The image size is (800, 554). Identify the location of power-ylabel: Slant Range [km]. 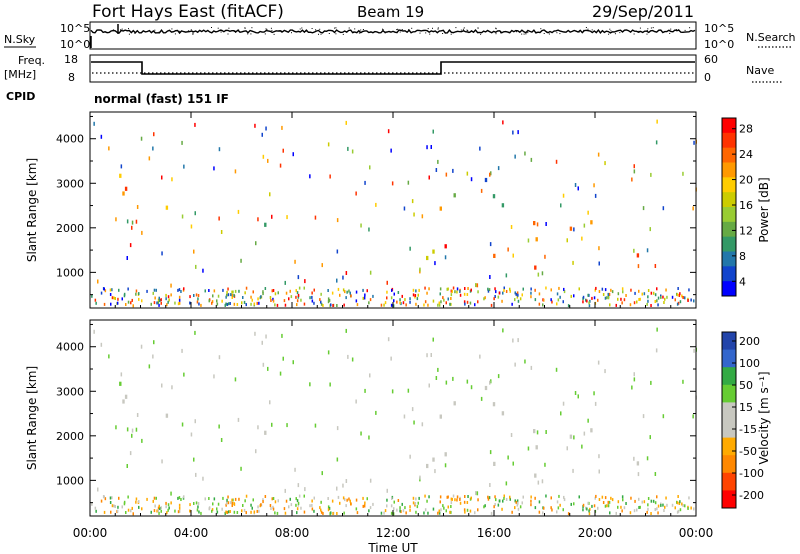
(32, 210).